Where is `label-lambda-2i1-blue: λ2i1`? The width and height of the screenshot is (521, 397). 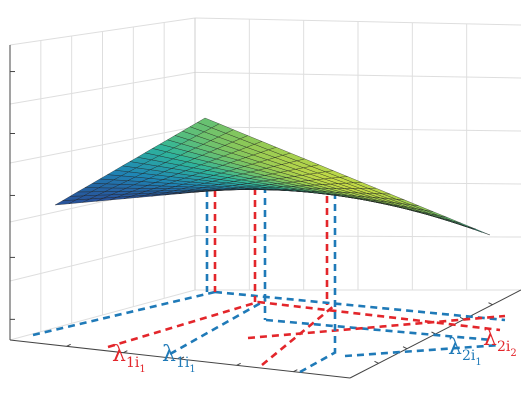
label-lambda-2i1-blue: λ2i1 is located at coordinates (465, 351).